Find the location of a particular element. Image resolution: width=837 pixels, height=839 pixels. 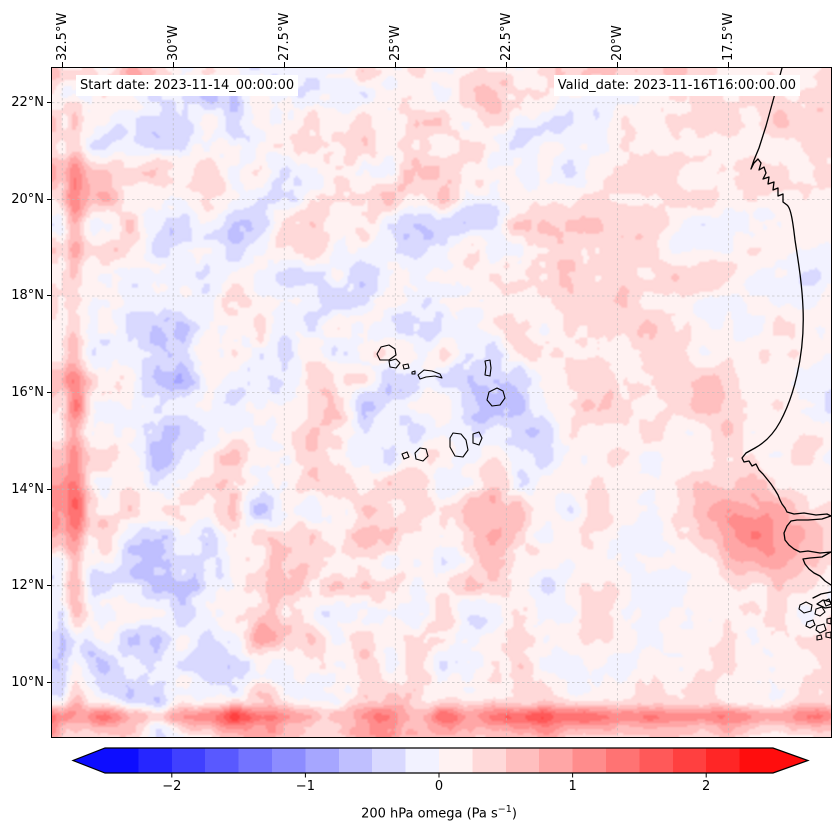

y-tick-label: 12°N is located at coordinates (27, 586).